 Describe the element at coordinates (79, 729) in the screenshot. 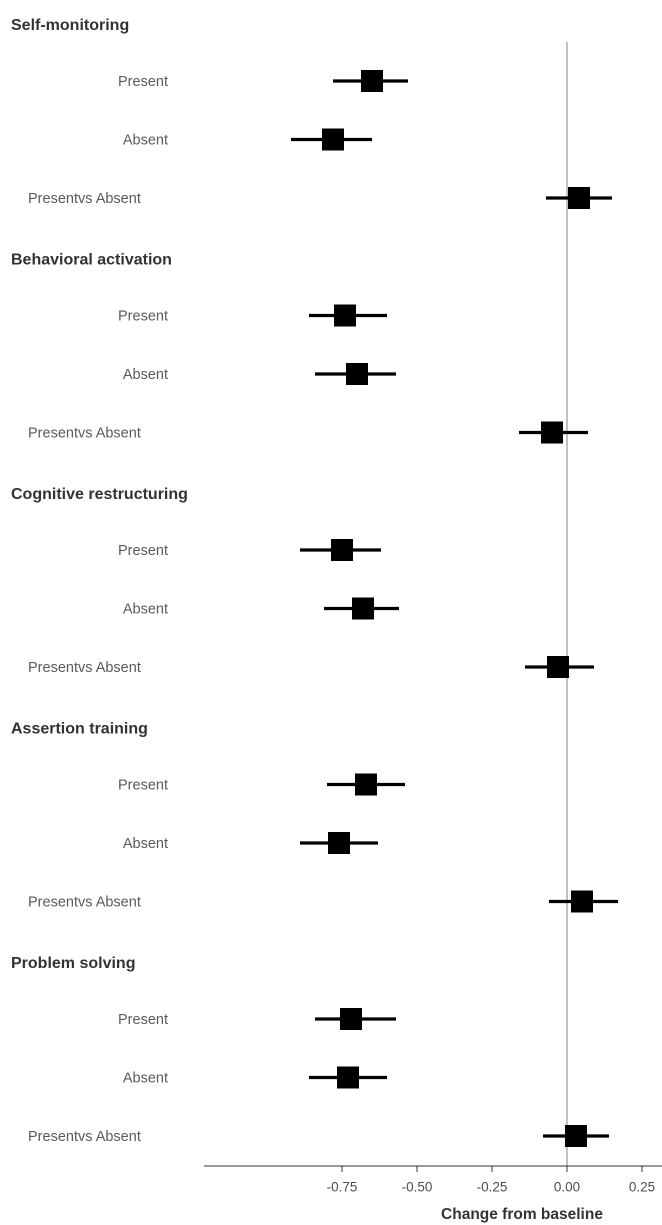

I see `group-title: Assertion training` at that location.